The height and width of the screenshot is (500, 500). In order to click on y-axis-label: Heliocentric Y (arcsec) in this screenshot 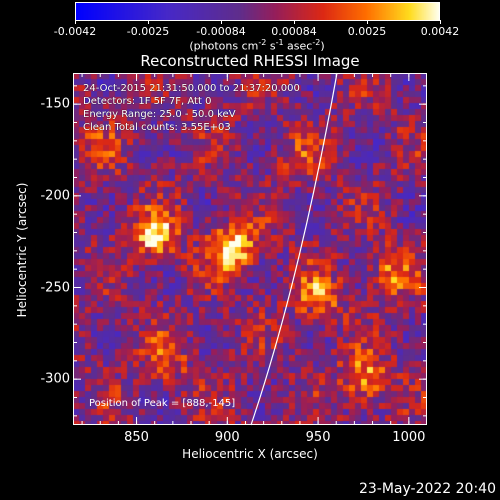, I will do `click(22, 250)`.